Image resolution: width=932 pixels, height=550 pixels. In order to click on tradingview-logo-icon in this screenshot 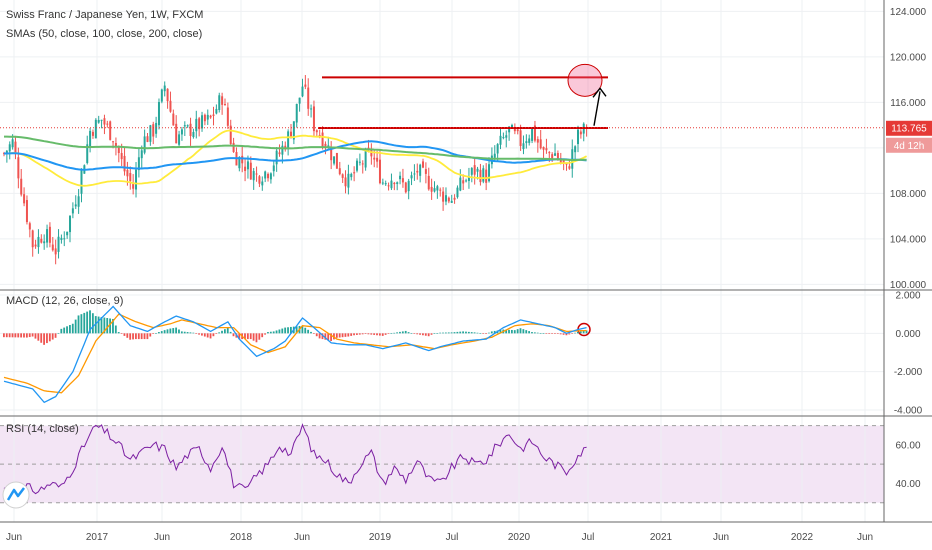, I will do `click(16, 495)`.